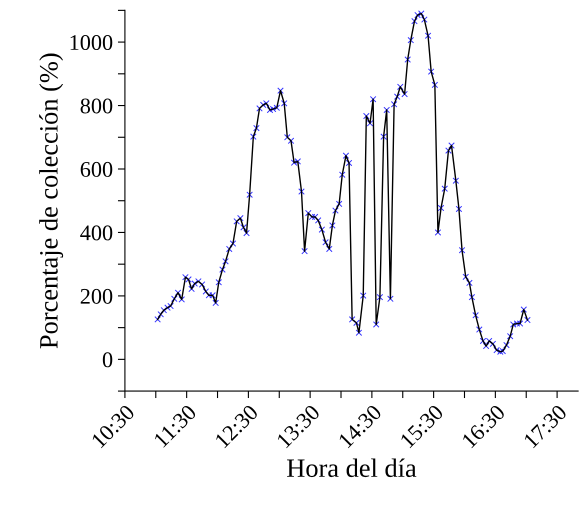 The image size is (581, 518). Describe the element at coordinates (96, 169) in the screenshot. I see `y-tick-label: 600` at that location.